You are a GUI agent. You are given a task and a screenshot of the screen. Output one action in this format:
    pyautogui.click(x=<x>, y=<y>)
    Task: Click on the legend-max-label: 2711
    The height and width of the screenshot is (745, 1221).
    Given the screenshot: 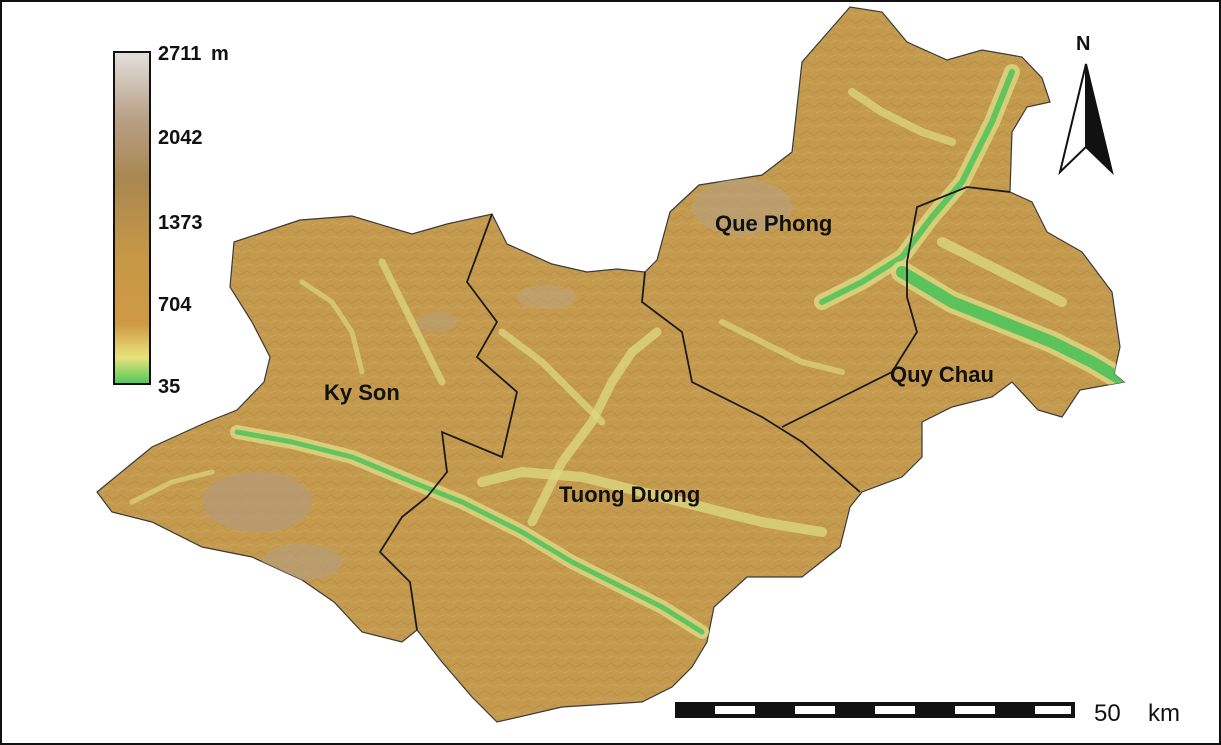 What is the action you would take?
    pyautogui.click(x=179, y=54)
    